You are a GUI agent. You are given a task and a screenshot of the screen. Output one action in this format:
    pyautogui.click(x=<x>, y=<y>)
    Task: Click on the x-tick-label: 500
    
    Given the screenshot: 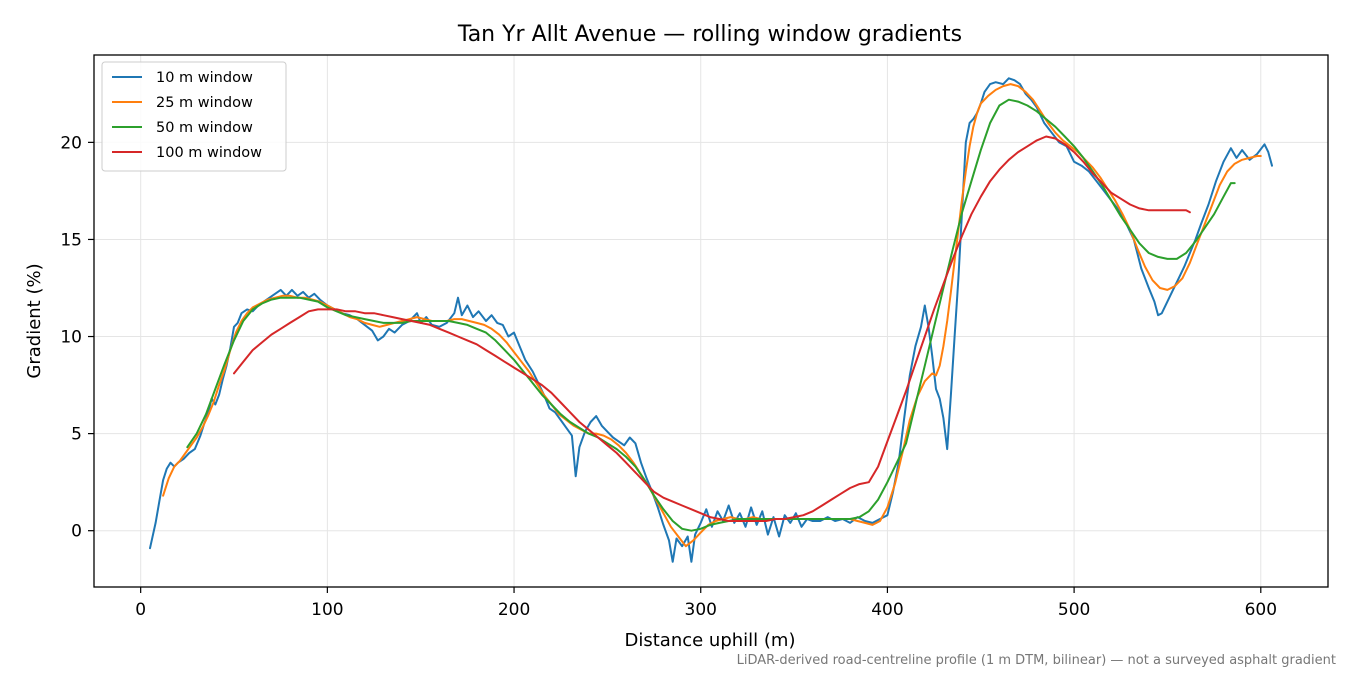 What is the action you would take?
    pyautogui.click(x=1074, y=610)
    